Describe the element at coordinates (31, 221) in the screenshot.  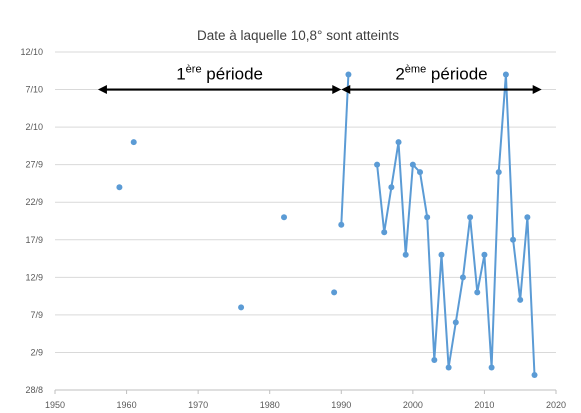
I see `y-tick-labels: 28/8 2/9 7/9 12/9 17/9 22/9 27/9 2/10 7/10 12/10` at that location.